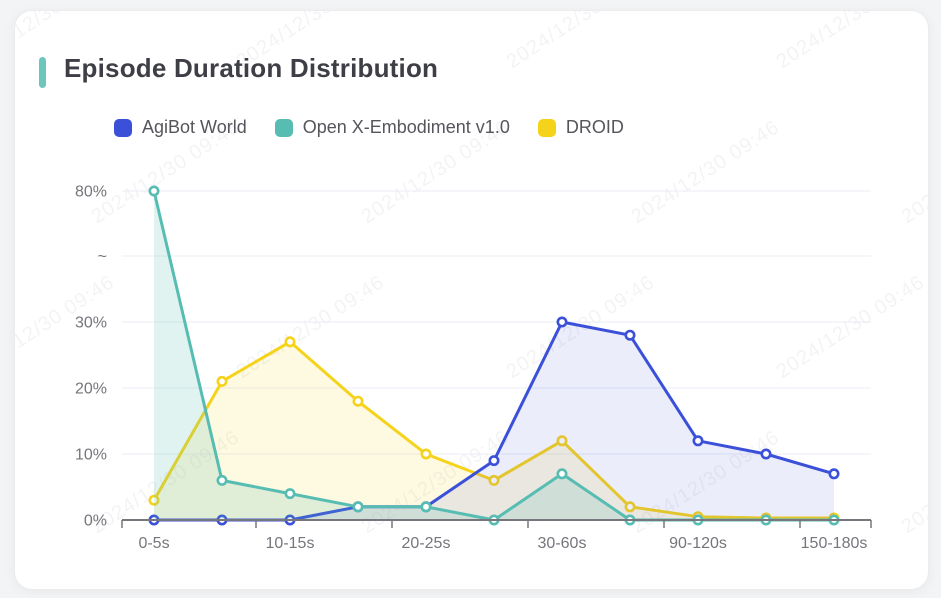  What do you see at coordinates (562, 543) in the screenshot?
I see `x-axis-label: 30-60s` at bounding box center [562, 543].